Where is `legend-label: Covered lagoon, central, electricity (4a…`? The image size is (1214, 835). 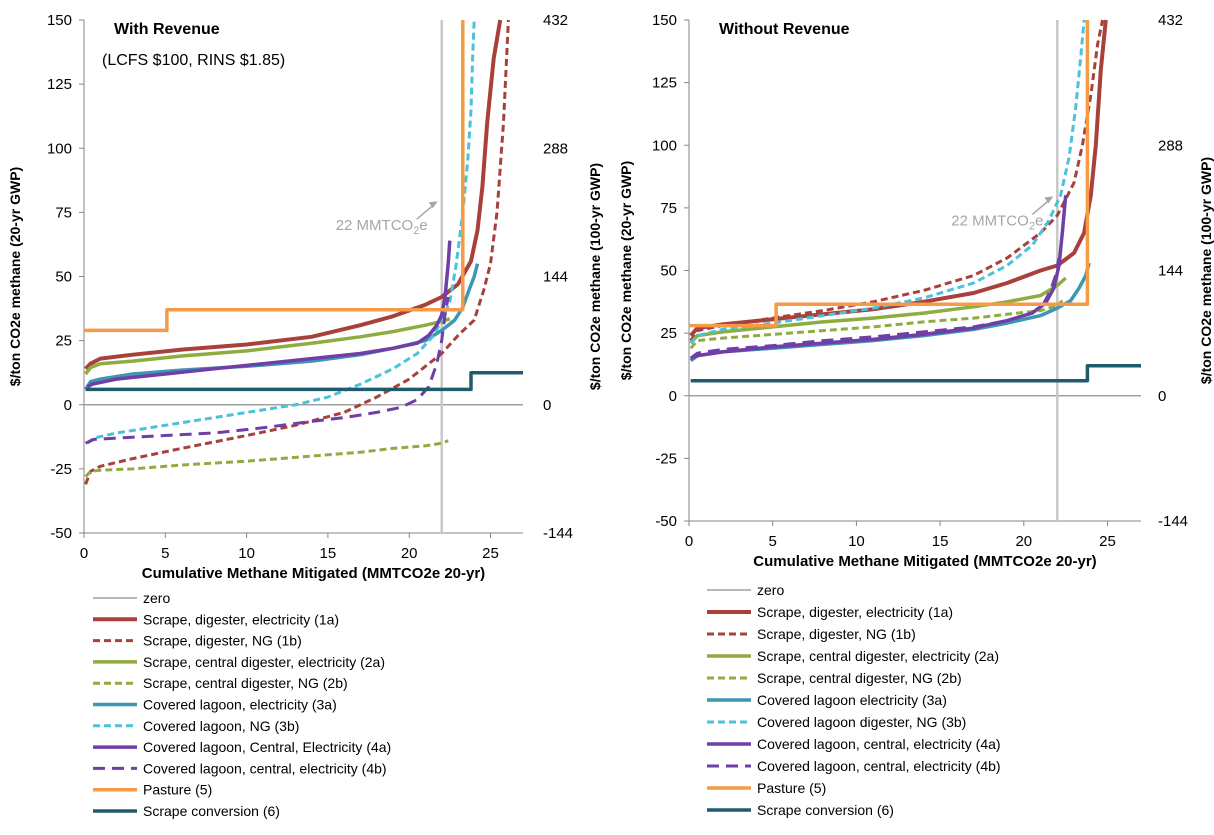 legend-label: Covered lagoon, central, electricity (4a… is located at coordinates (879, 744).